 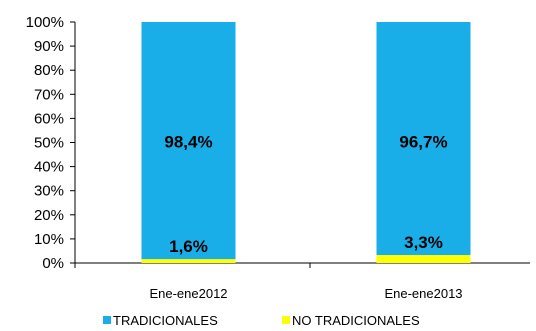 What do you see at coordinates (45, 22) in the screenshot?
I see `y-tick-label: 100%` at bounding box center [45, 22].